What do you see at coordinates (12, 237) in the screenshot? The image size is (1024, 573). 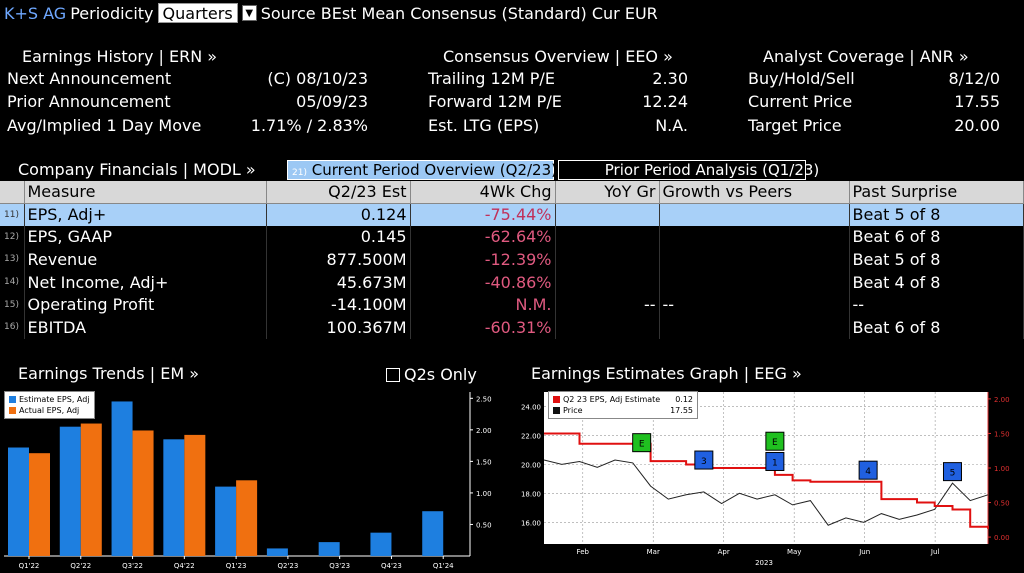 I see `row-number: 12)` at bounding box center [12, 237].